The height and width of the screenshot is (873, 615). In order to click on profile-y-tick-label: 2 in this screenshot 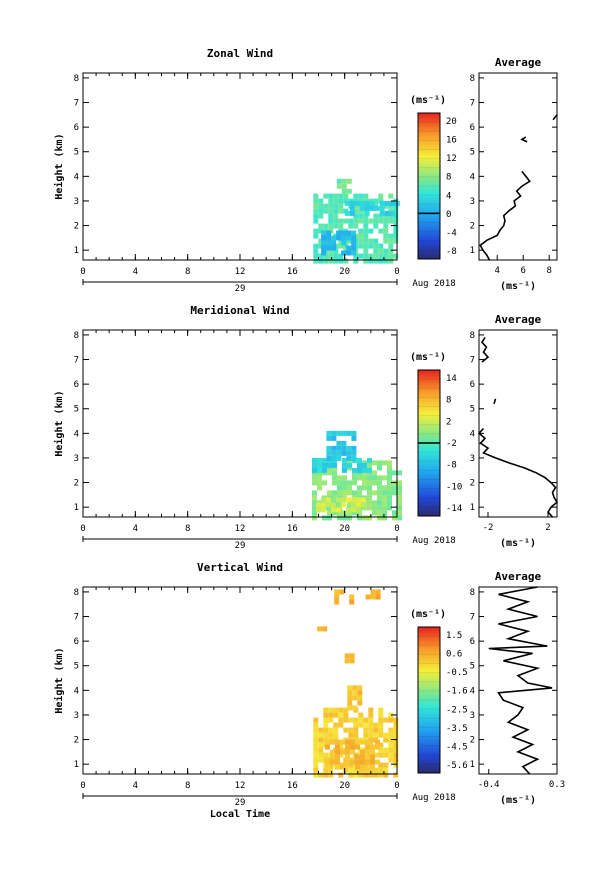, I will do `click(472, 484)`.